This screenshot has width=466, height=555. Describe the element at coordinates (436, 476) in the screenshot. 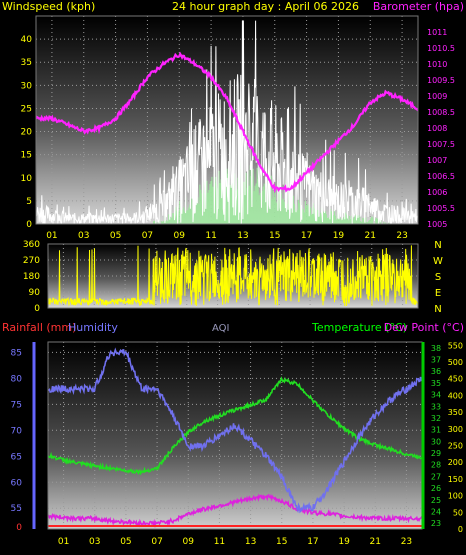

I see `temperature-tick-label: 27` at that location.